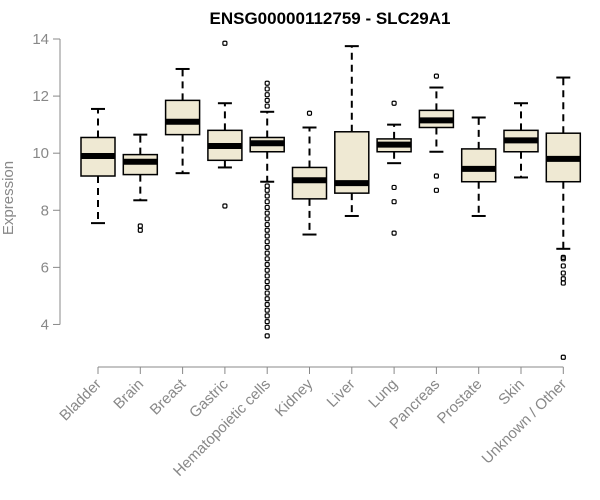 This screenshot has height=500, width=600. I want to click on box-pancreas, so click(436, 133).